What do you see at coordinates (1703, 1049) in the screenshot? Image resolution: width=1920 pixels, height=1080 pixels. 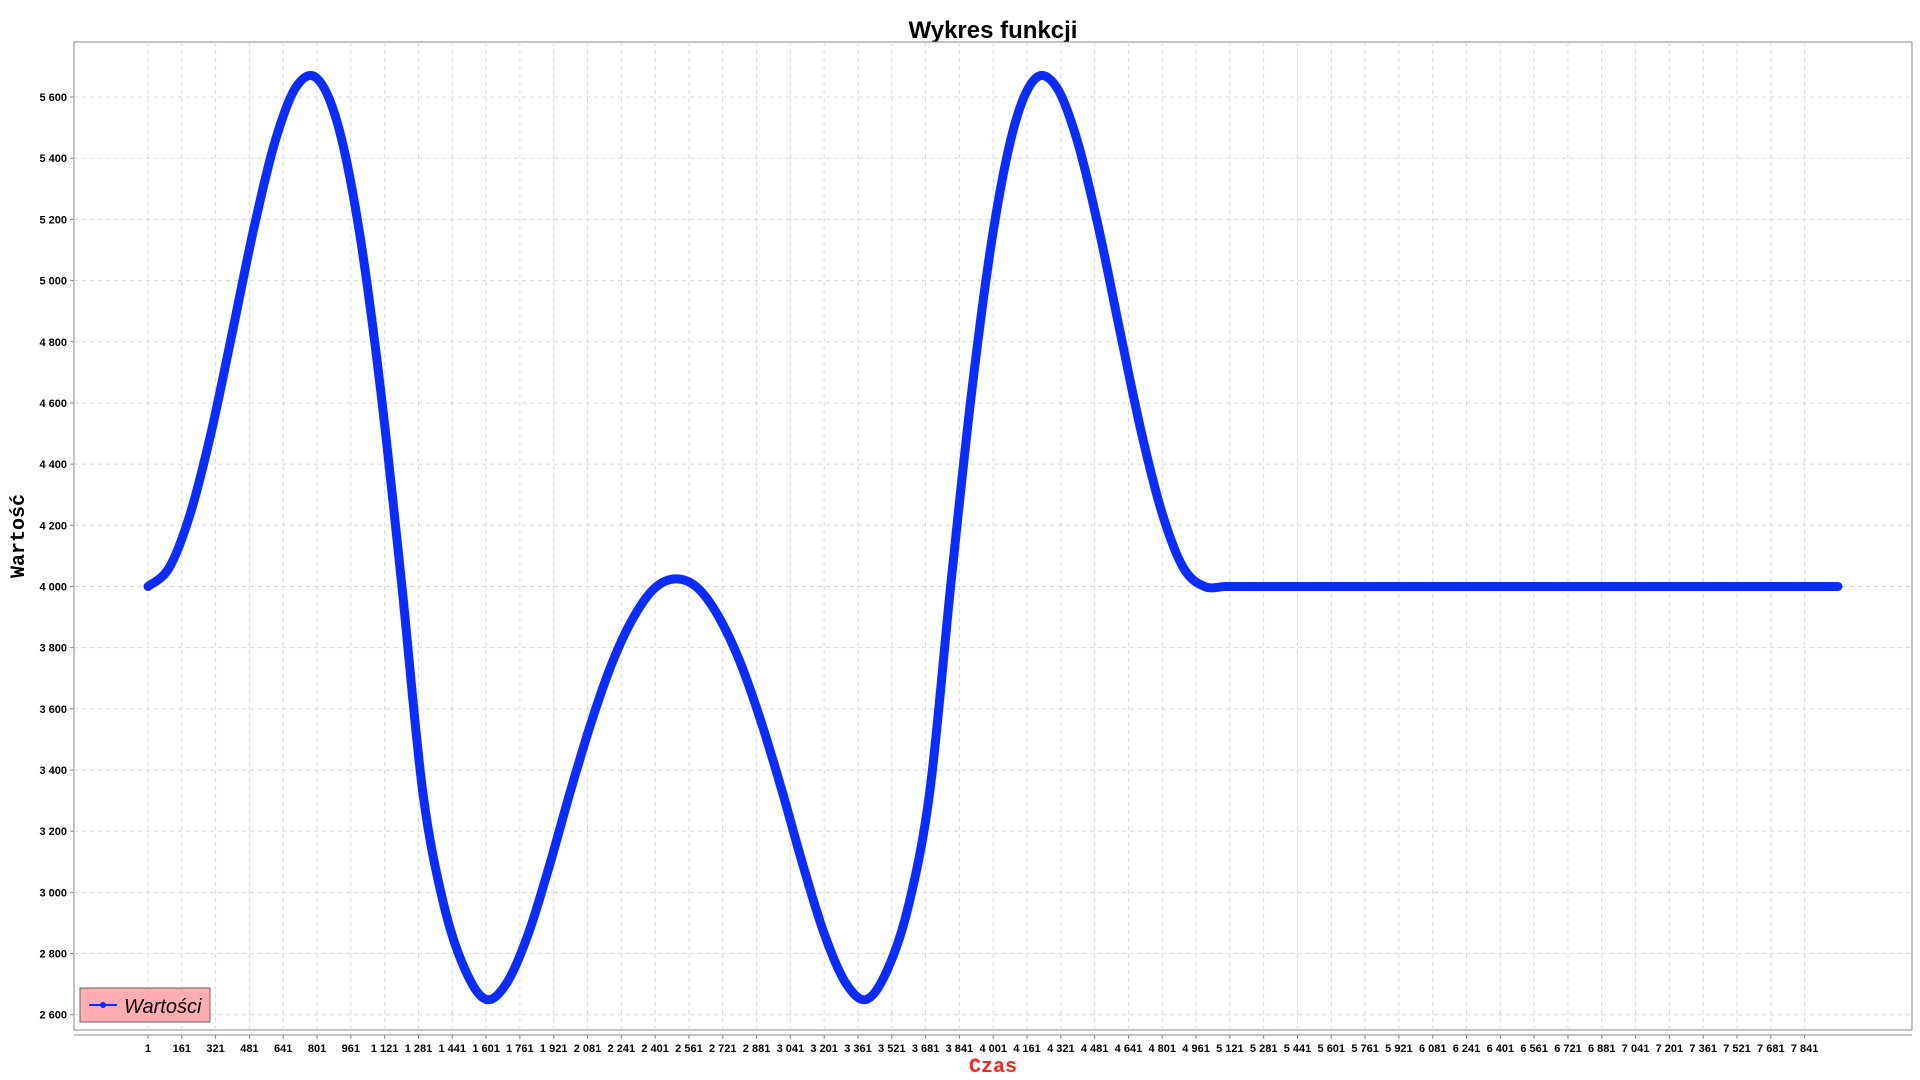 I see `x-tick-label: 7 361` at bounding box center [1703, 1049].